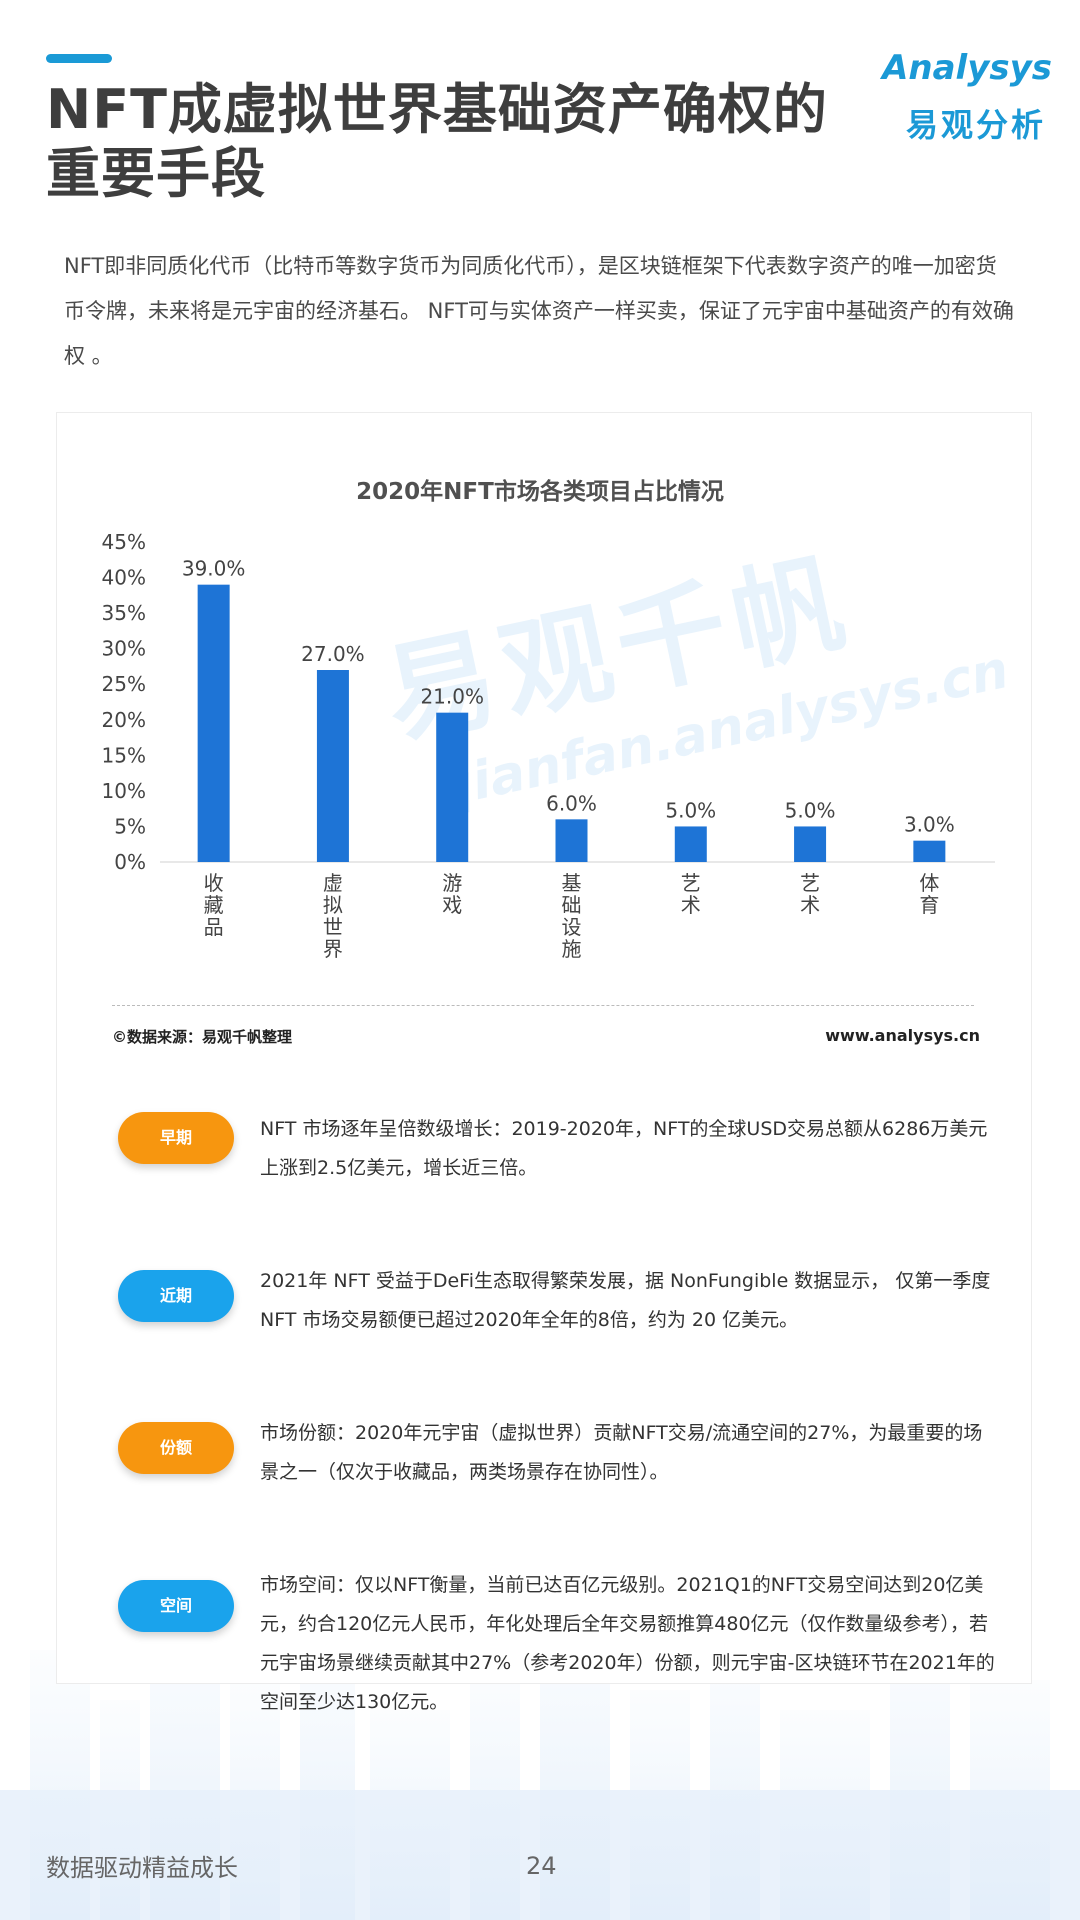 The height and width of the screenshot is (1920, 1080). I want to click on y-tick-label: 40%, so click(124, 578).